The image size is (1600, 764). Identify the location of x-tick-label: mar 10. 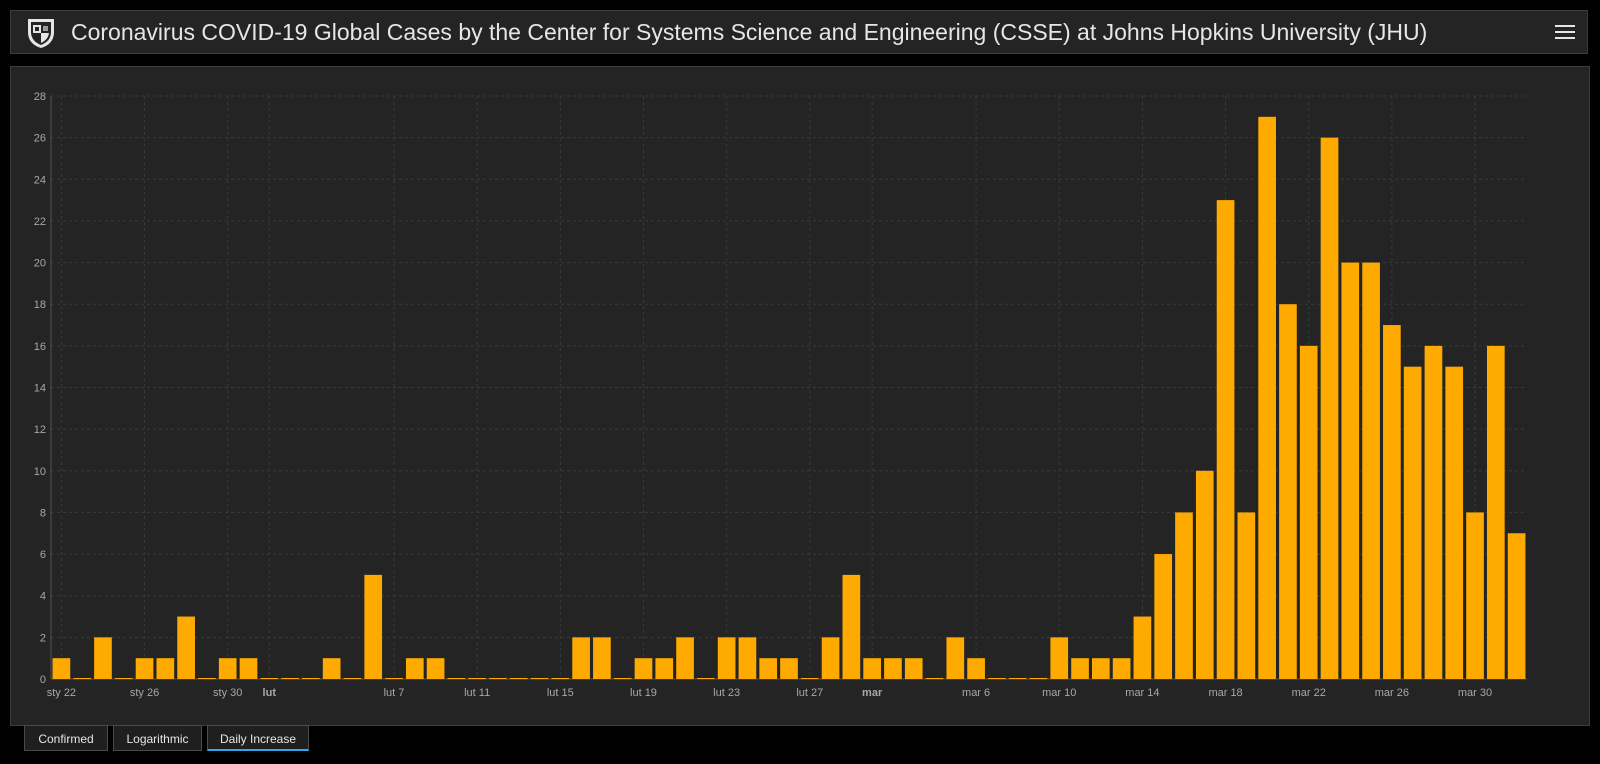
(1059, 693).